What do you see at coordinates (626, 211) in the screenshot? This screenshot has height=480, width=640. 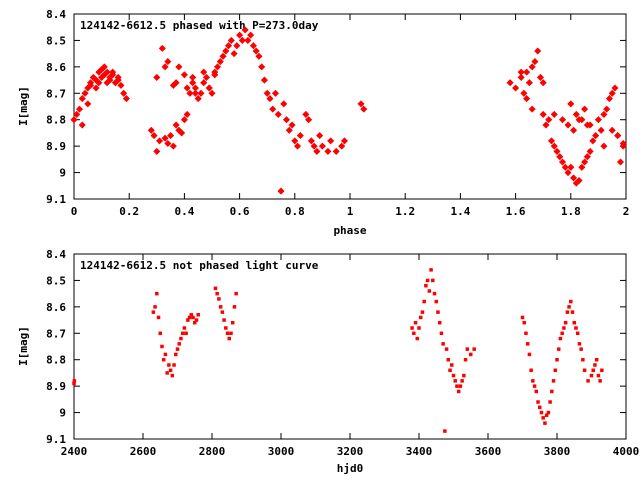 I see `x-tick-label: 2` at bounding box center [626, 211].